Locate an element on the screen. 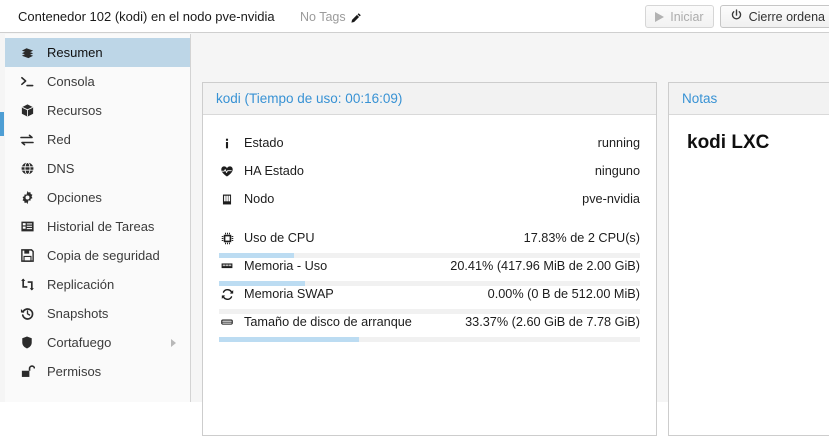  memory-ram-icon is located at coordinates (227, 266).